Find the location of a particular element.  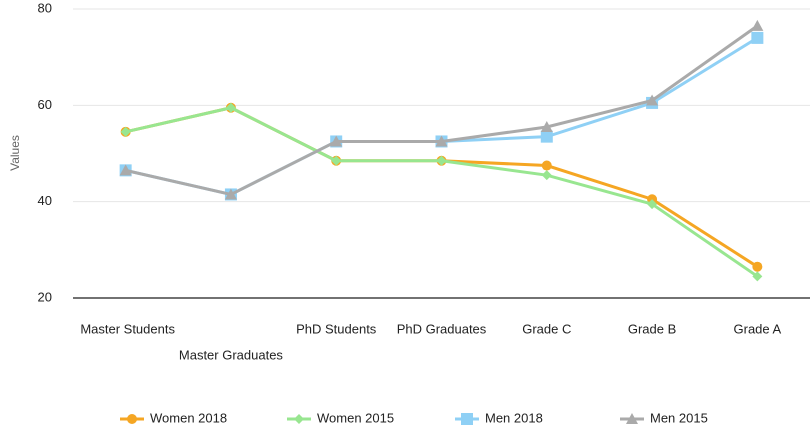

x-tick-label: PhD Students is located at coordinates (336, 328).